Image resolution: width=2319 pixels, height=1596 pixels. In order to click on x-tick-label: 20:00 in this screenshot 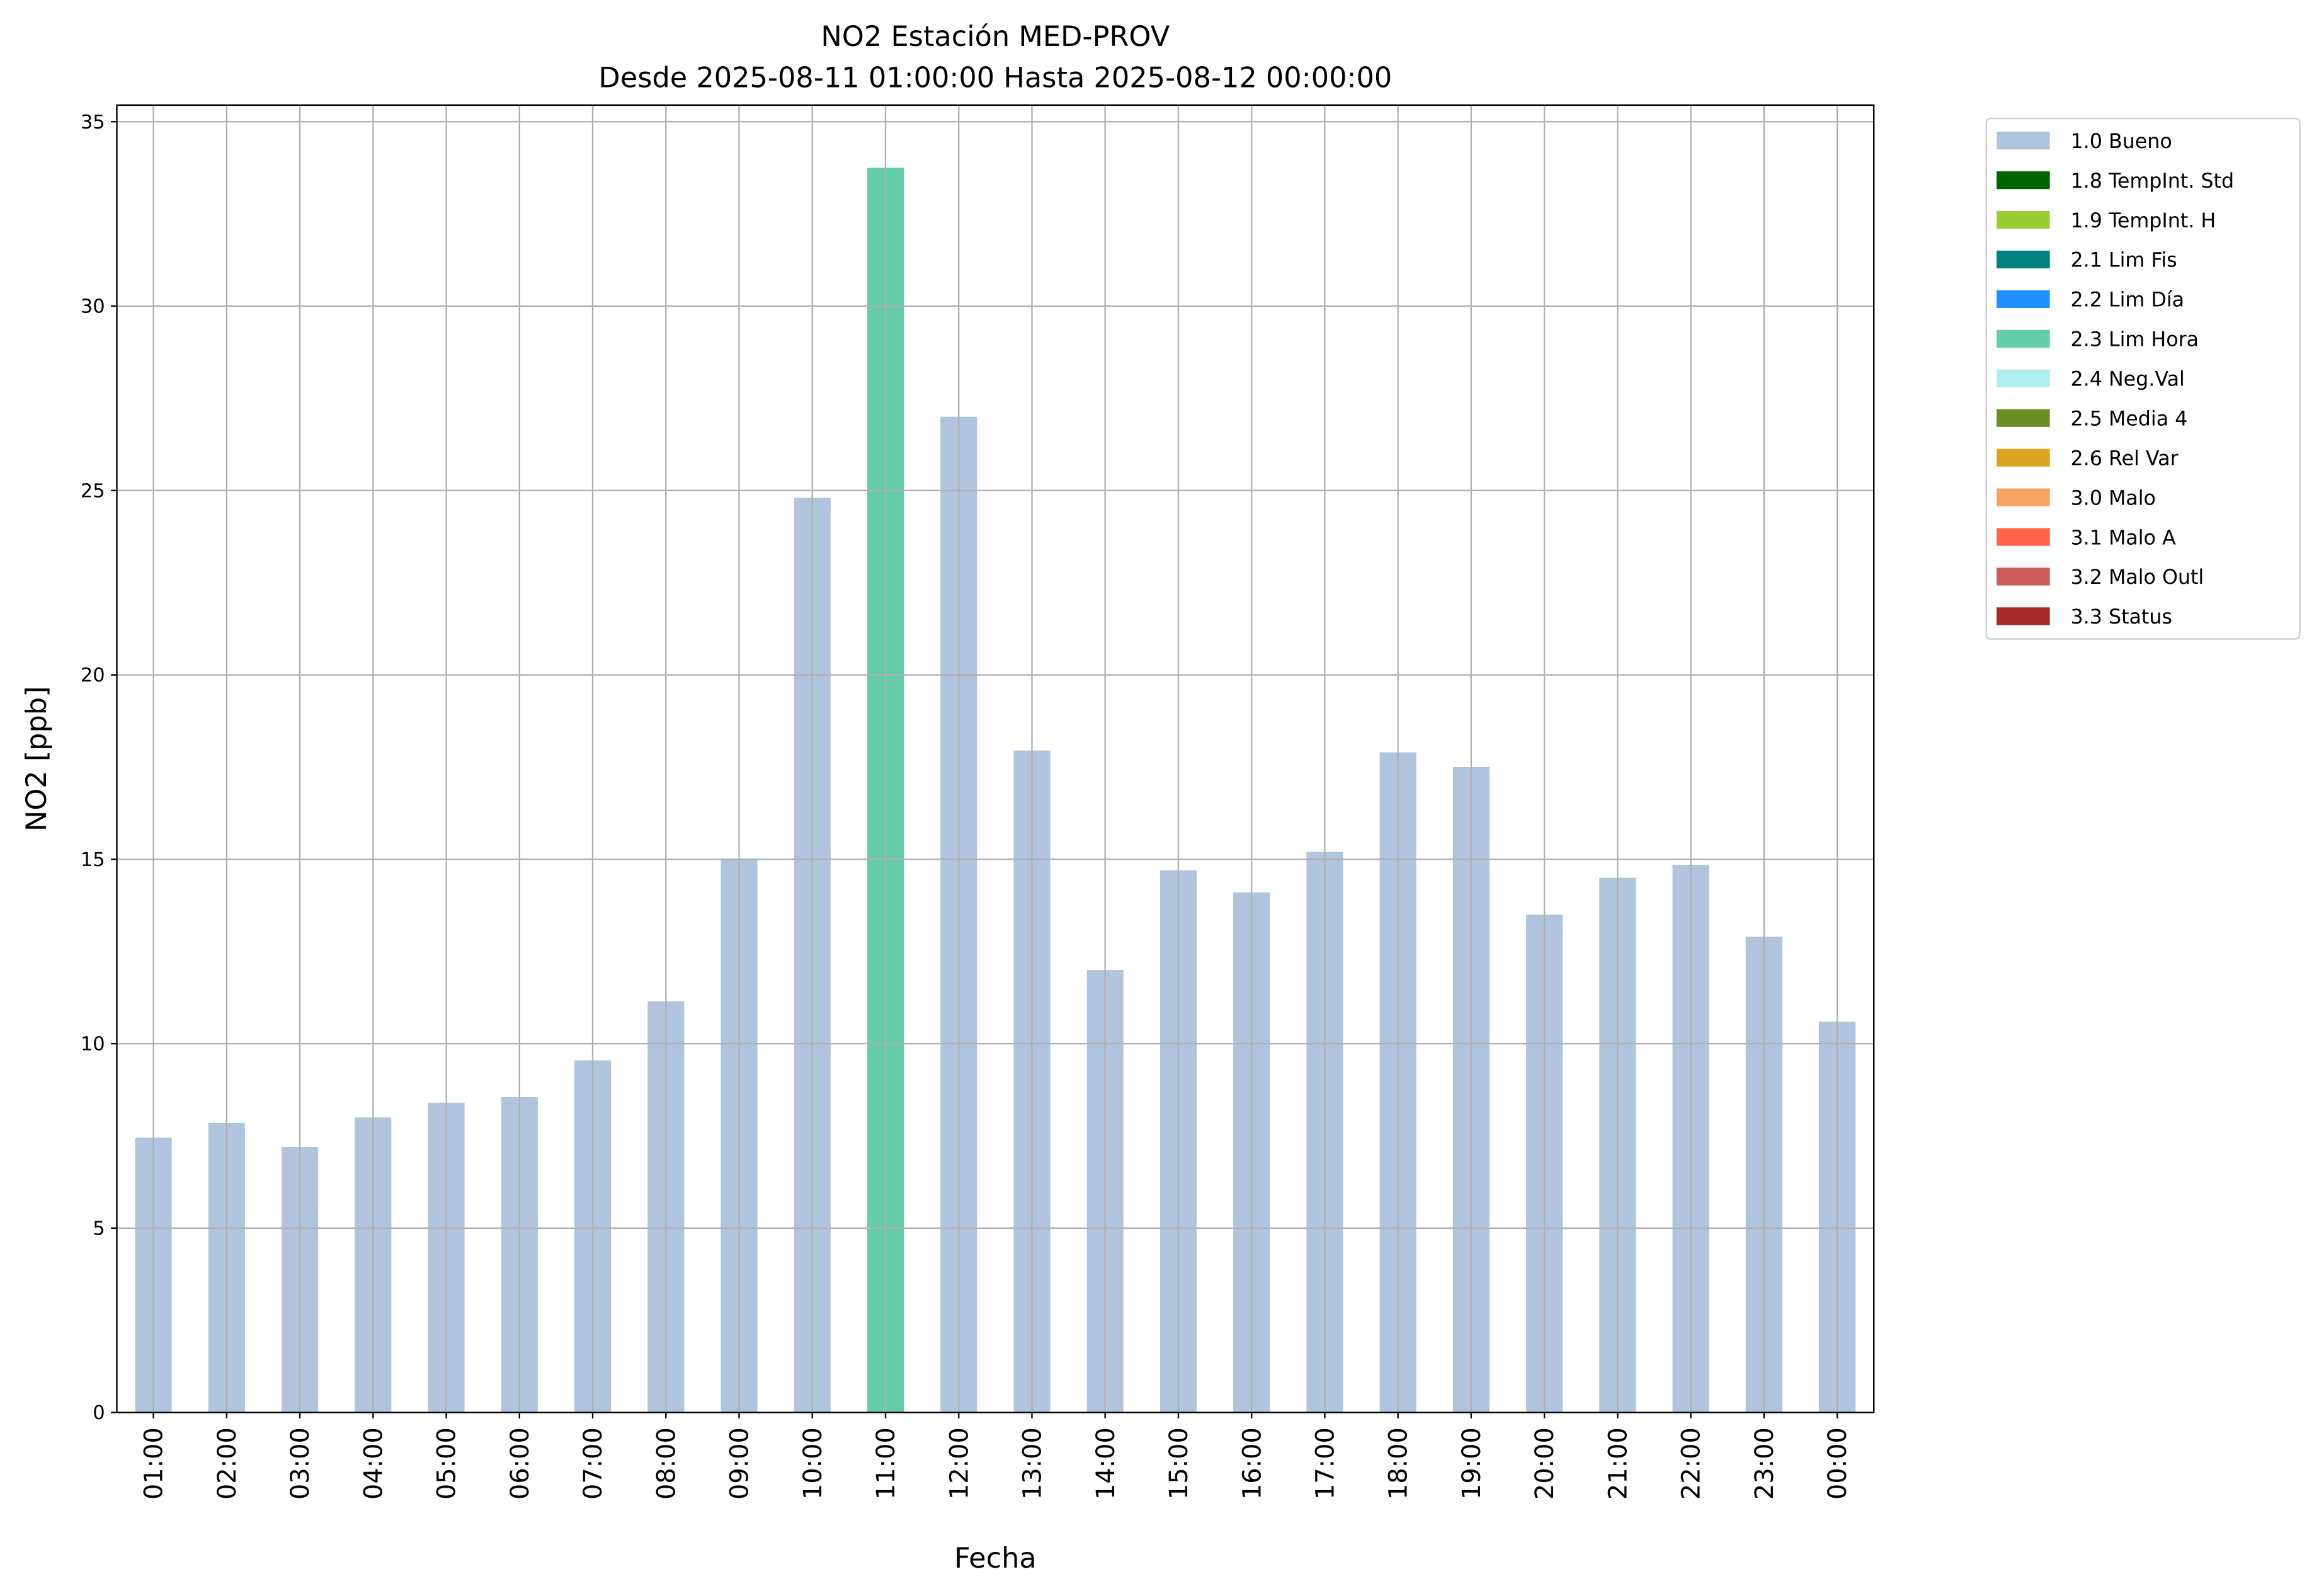, I will do `click(1544, 1463)`.